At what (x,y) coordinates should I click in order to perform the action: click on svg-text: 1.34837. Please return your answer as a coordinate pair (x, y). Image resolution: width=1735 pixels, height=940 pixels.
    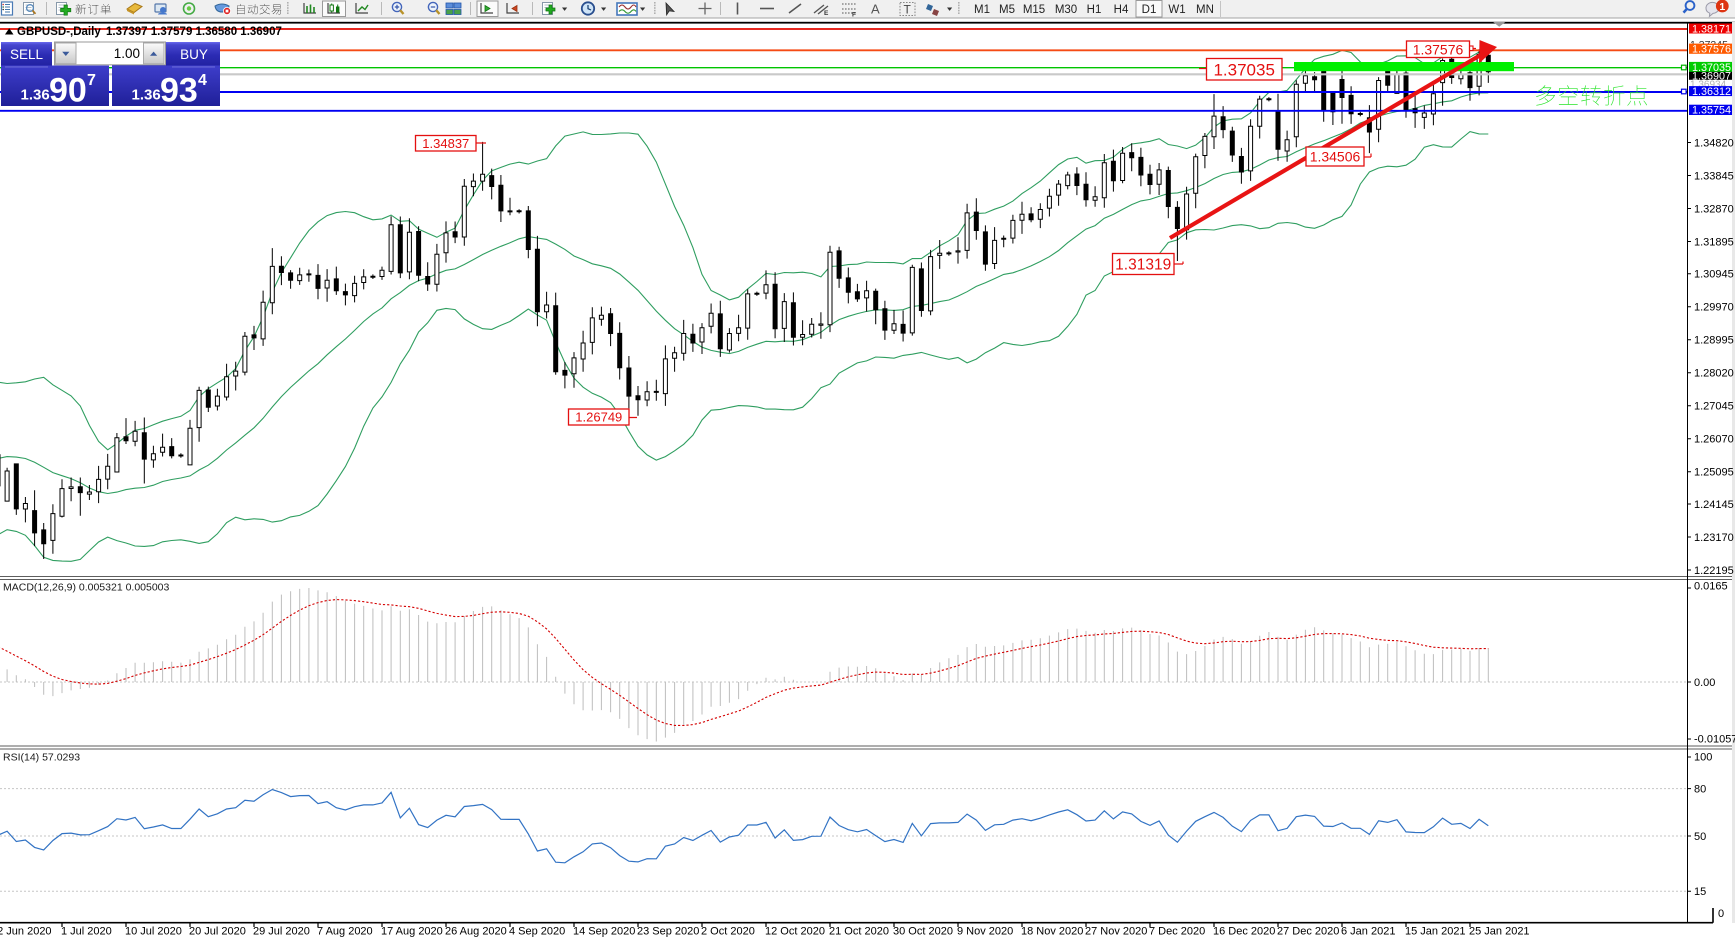
    Looking at the image, I should click on (445, 143).